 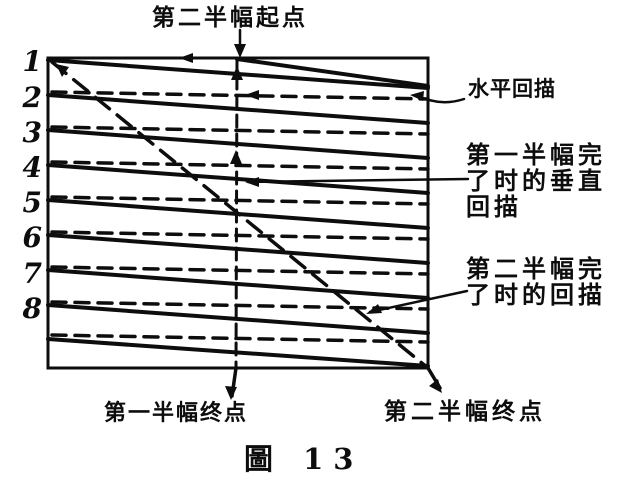 I want to click on arrow-left-dashed-line, so click(x=252, y=95).